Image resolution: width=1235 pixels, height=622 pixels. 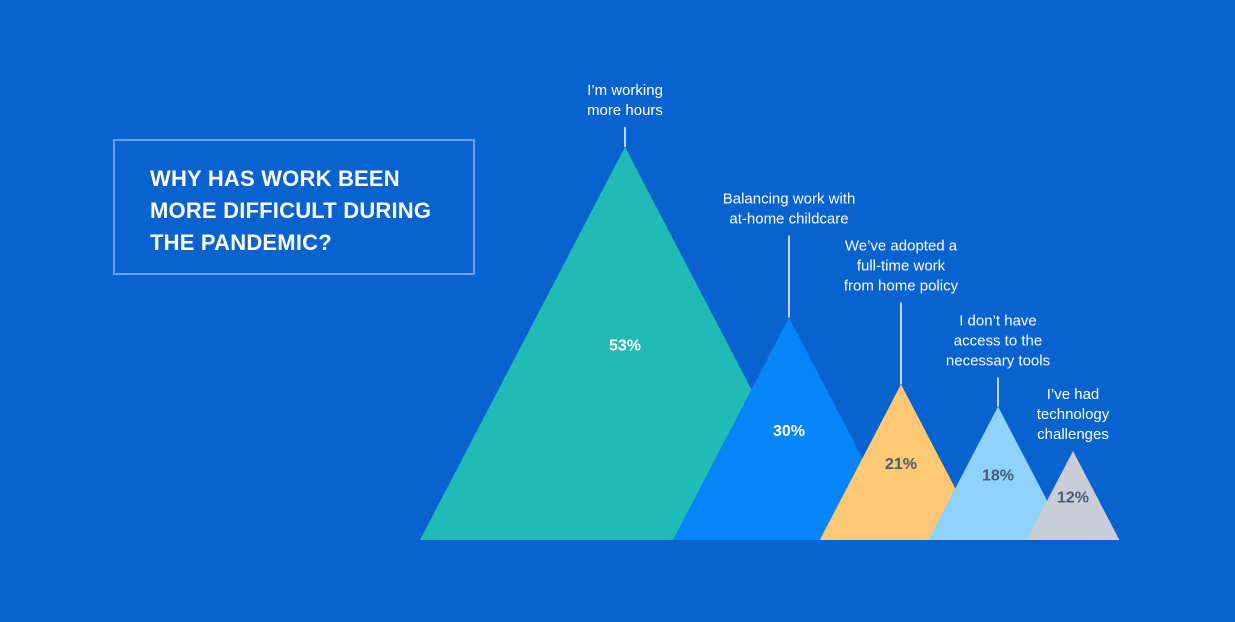 What do you see at coordinates (789, 431) in the screenshot?
I see `value-label-2: 30%` at bounding box center [789, 431].